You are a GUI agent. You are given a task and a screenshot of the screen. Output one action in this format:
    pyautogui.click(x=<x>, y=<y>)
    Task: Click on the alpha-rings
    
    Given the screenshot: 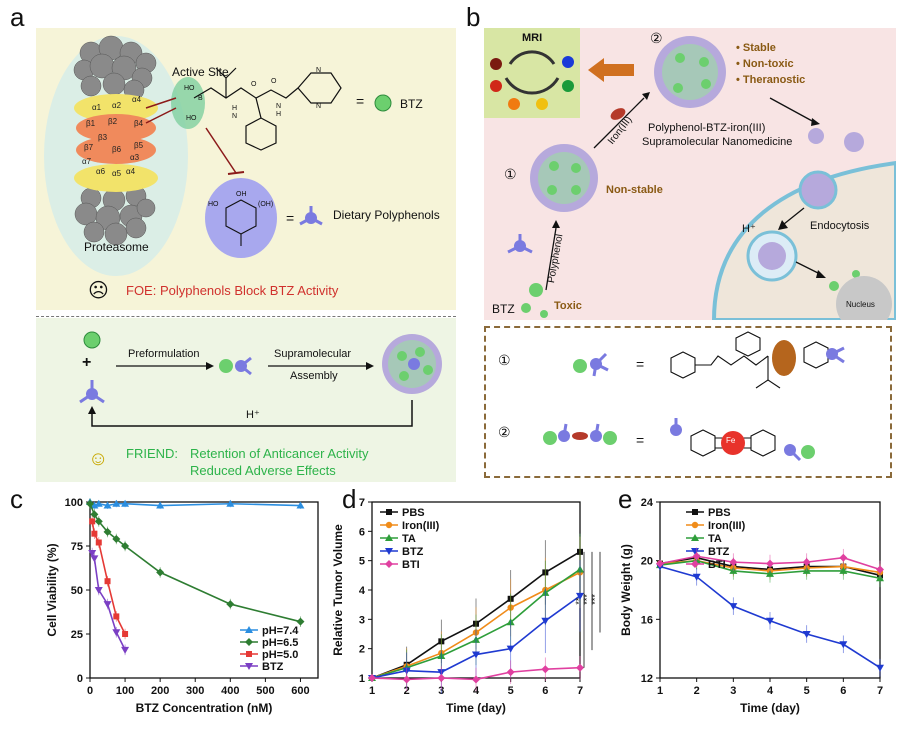 What is the action you would take?
    pyautogui.click(x=116, y=143)
    